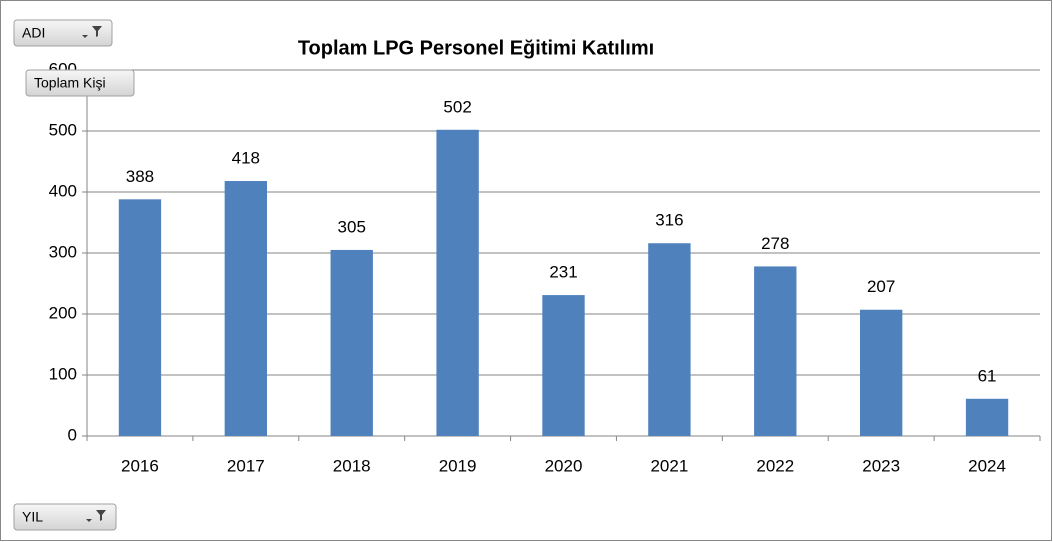  I want to click on y-tick-label: 0, so click(72, 434).